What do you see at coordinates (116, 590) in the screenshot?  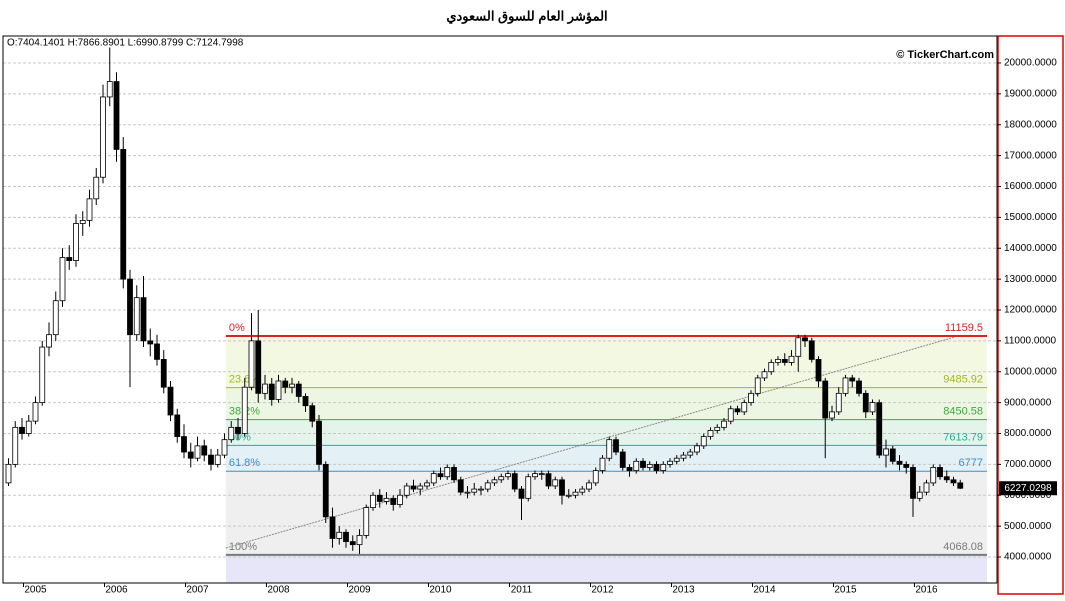 I see `x-tick-label: 2006` at bounding box center [116, 590].